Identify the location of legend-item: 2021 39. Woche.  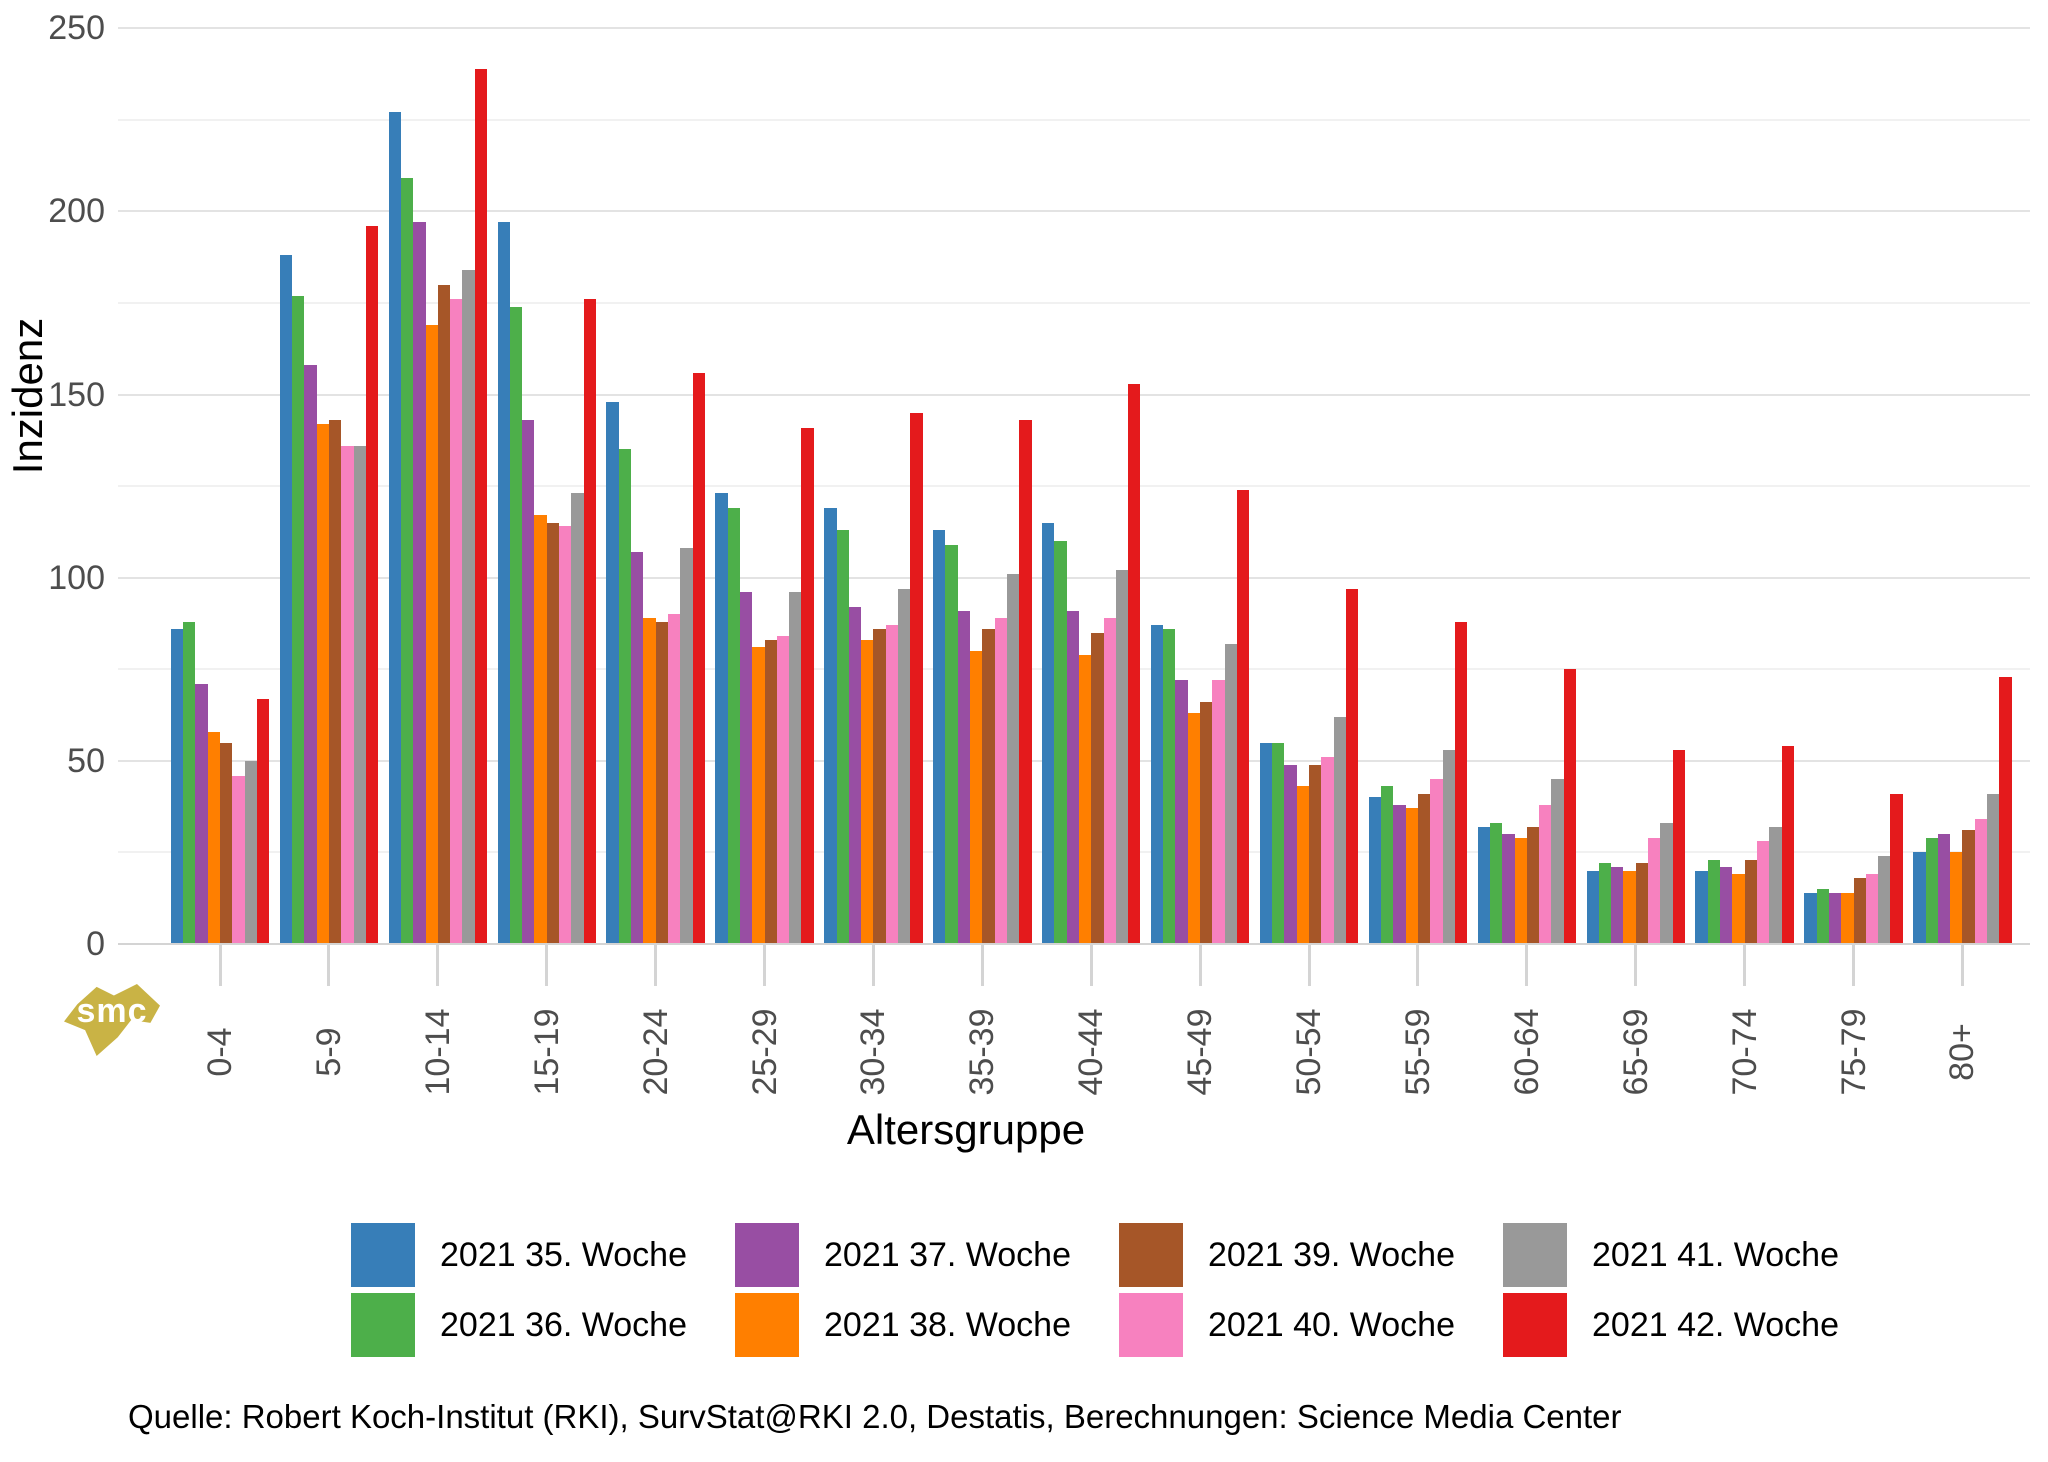
(1287, 1255).